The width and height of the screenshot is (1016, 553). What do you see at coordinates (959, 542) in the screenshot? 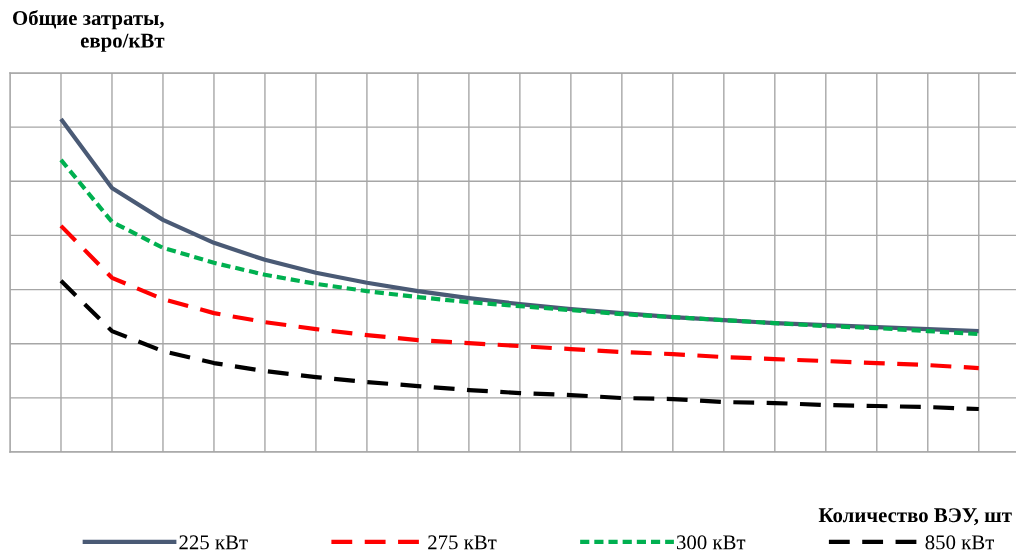
I see `legend-label: 850 кВт` at bounding box center [959, 542].